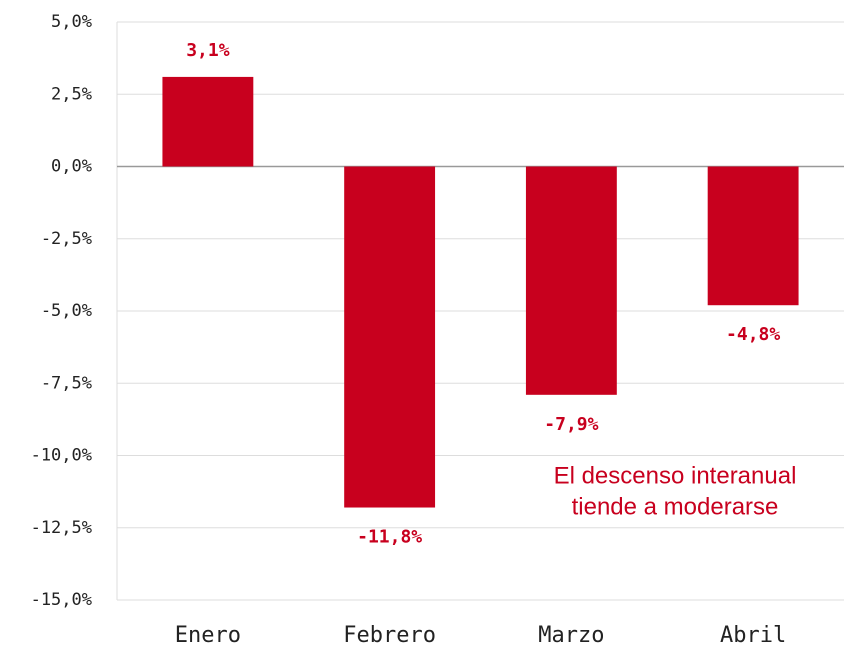 The height and width of the screenshot is (648, 844). What do you see at coordinates (753, 334) in the screenshot?
I see `value-label: -4,8%` at bounding box center [753, 334].